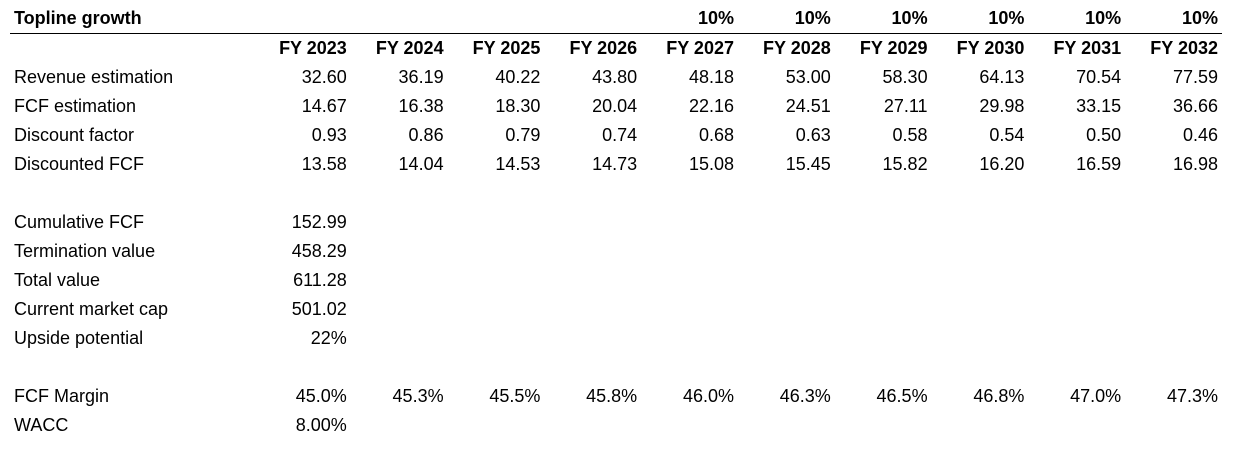 This screenshot has height=455, width=1237. Describe the element at coordinates (603, 48) in the screenshot. I see `year-header-cell: FY 2026` at that location.